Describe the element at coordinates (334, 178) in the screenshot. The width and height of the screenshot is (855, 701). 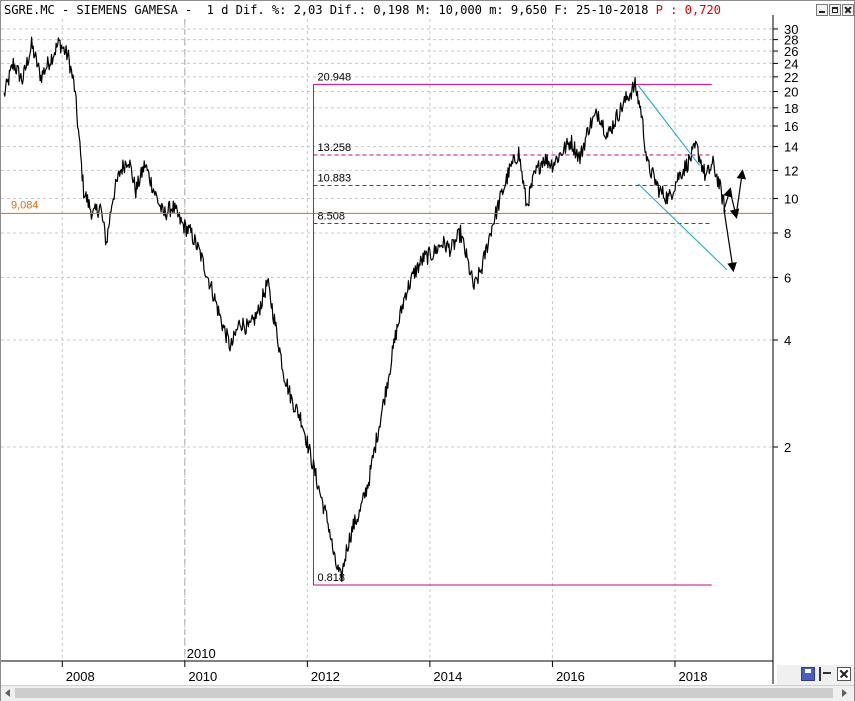
I see `fib-level-label: 10.883` at that location.